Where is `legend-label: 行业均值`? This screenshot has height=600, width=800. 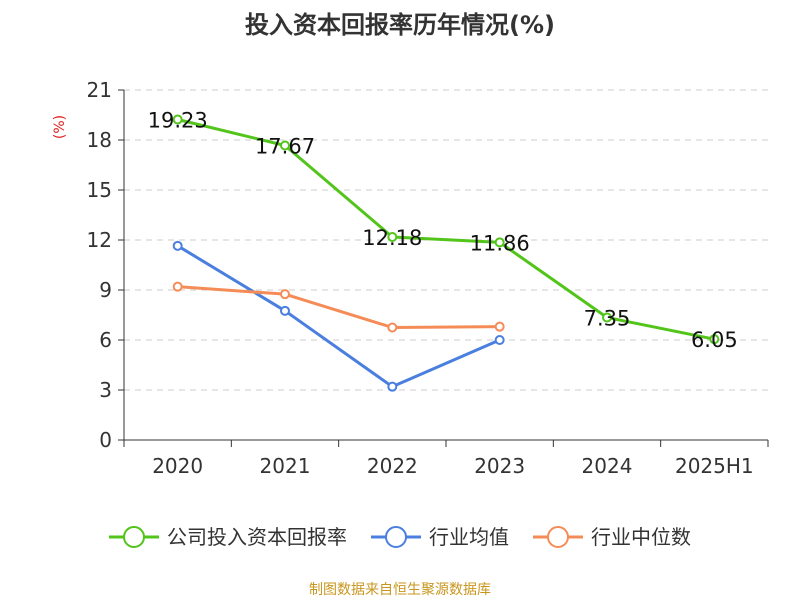 legend-label: 行业均值 is located at coordinates (469, 537).